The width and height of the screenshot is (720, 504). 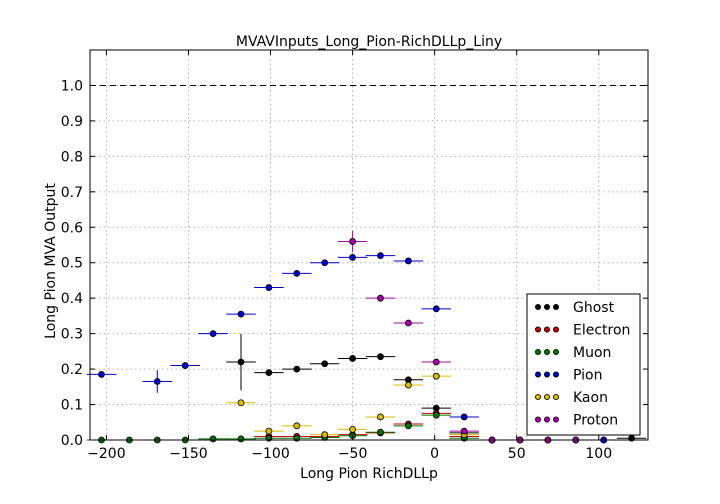 What do you see at coordinates (598, 454) in the screenshot?
I see `x-tick-label: 100` at bounding box center [598, 454].